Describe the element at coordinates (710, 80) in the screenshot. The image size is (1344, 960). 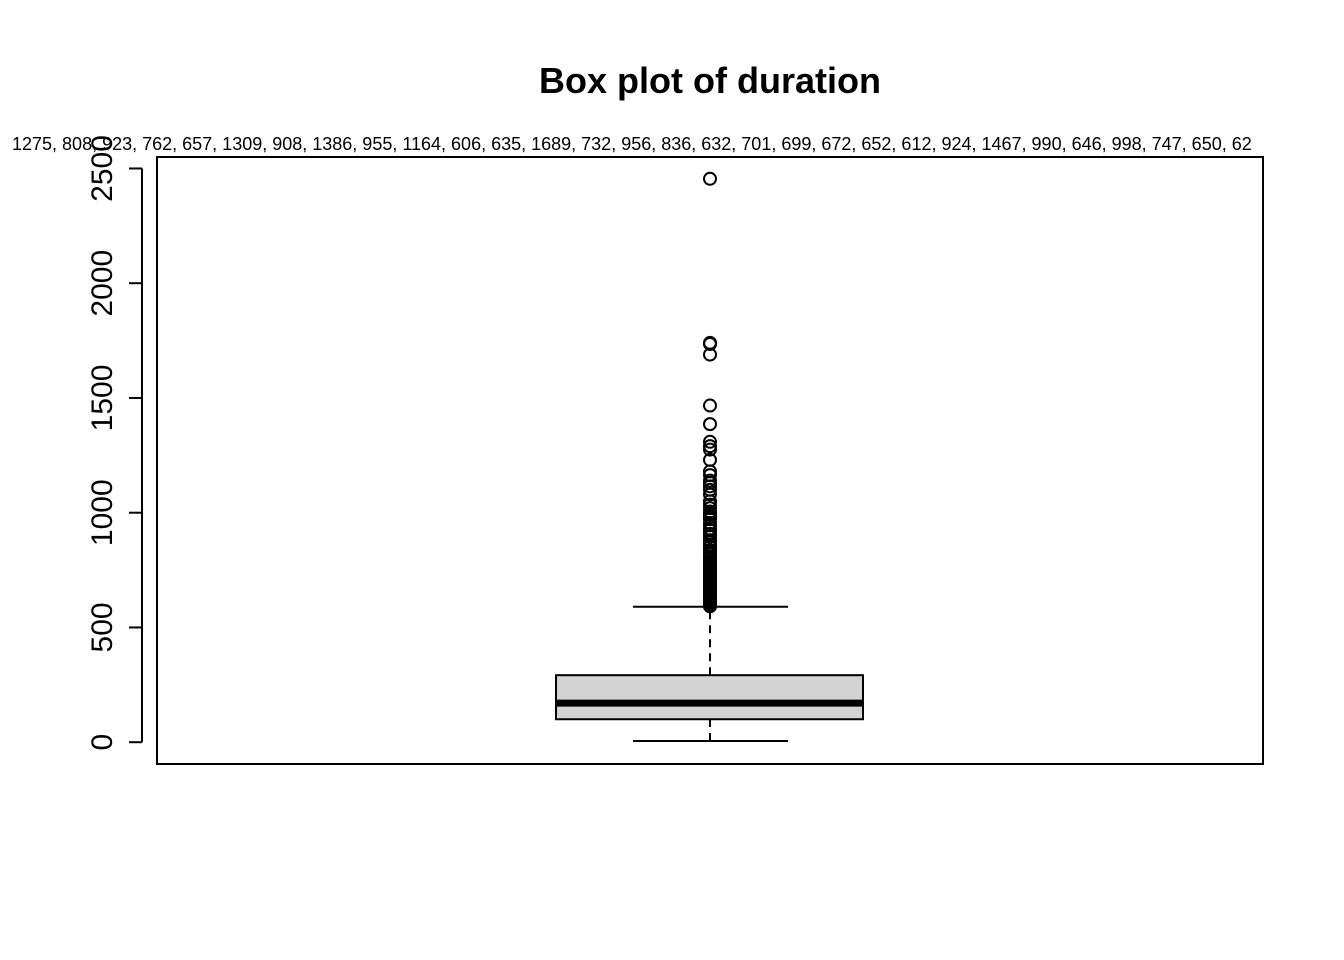
I see `chart-title: Box plot of duration` at that location.